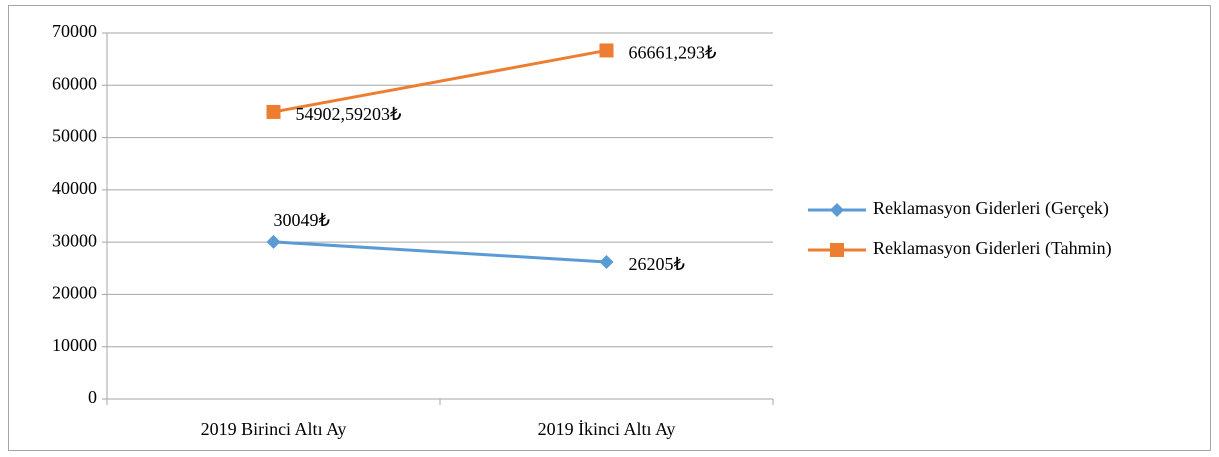  What do you see at coordinates (74, 136) in the screenshot?
I see `y-tick-label: 50000` at bounding box center [74, 136].